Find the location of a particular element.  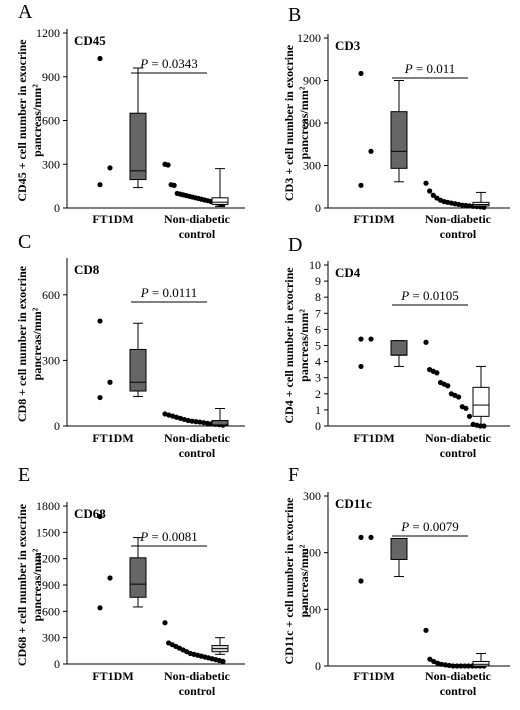

p-value-label: P = 0.0111 is located at coordinates (169, 292).